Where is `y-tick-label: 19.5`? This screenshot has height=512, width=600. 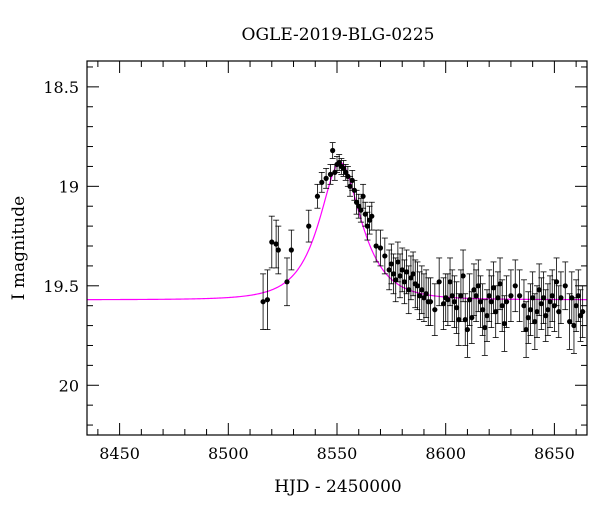
y-tick-label: 19.5 is located at coordinates (61, 286).